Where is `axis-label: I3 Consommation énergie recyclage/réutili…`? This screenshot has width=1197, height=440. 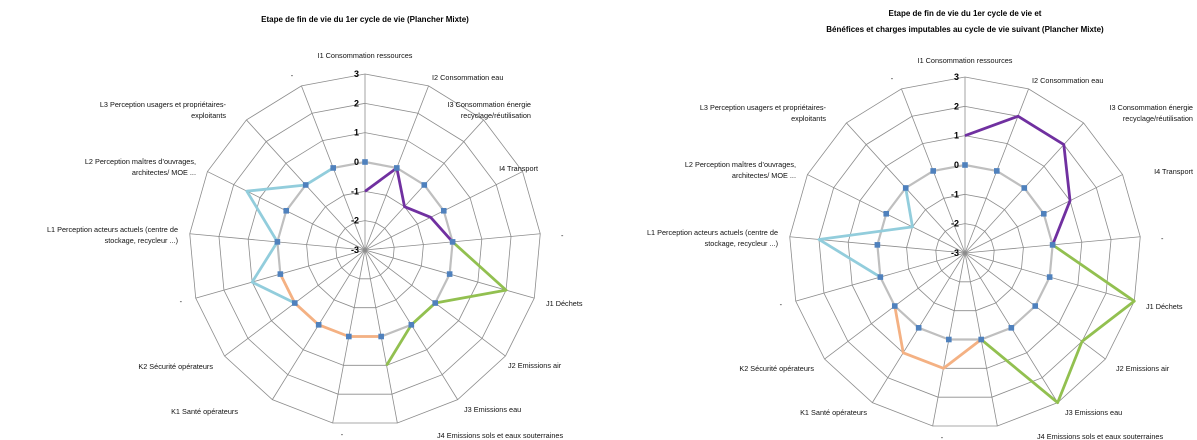
axis-label: I3 Consommation énergie recyclage/réutili… is located at coordinates (1151, 113).